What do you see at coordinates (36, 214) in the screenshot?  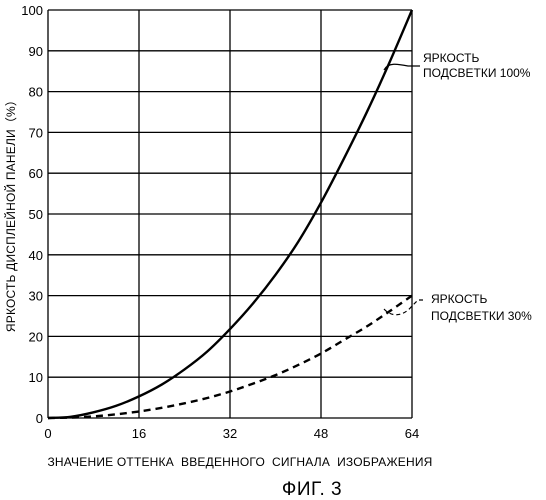 I see `y-tick-label-50: 50` at bounding box center [36, 214].